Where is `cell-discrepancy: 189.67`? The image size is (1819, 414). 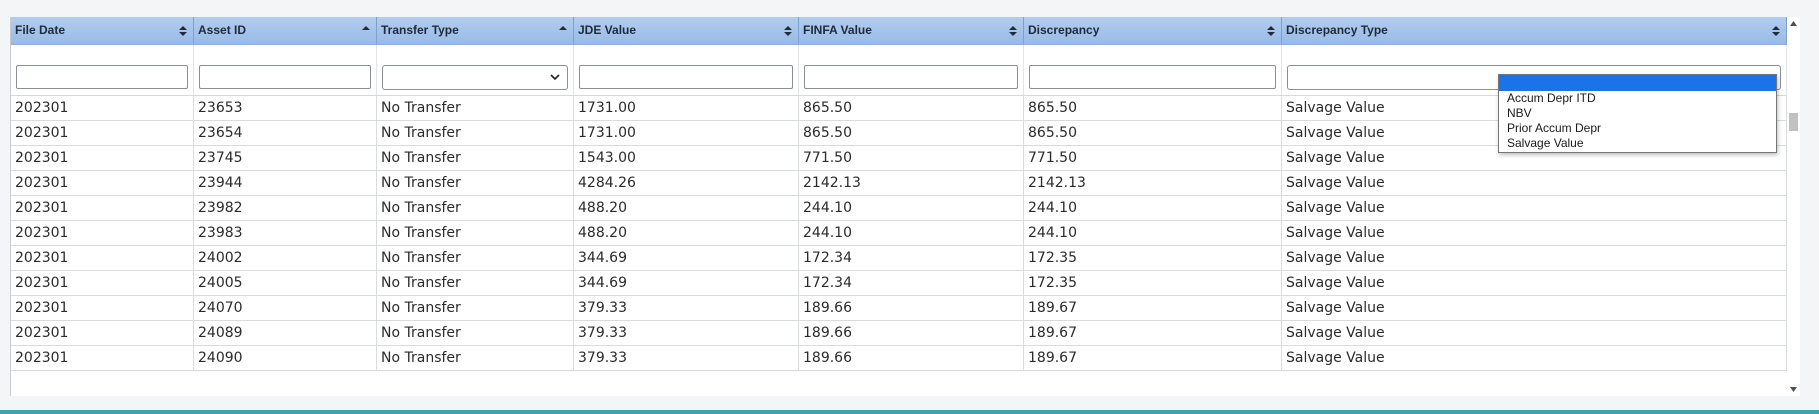
cell-discrepancy: 189.67 is located at coordinates (1153, 308).